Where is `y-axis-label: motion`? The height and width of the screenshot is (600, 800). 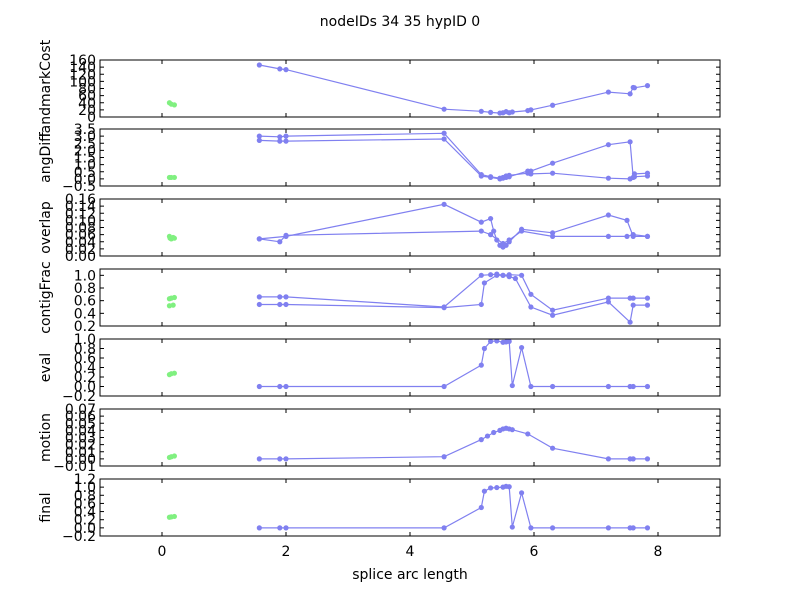
y-axis-label: motion is located at coordinates (46, 437).